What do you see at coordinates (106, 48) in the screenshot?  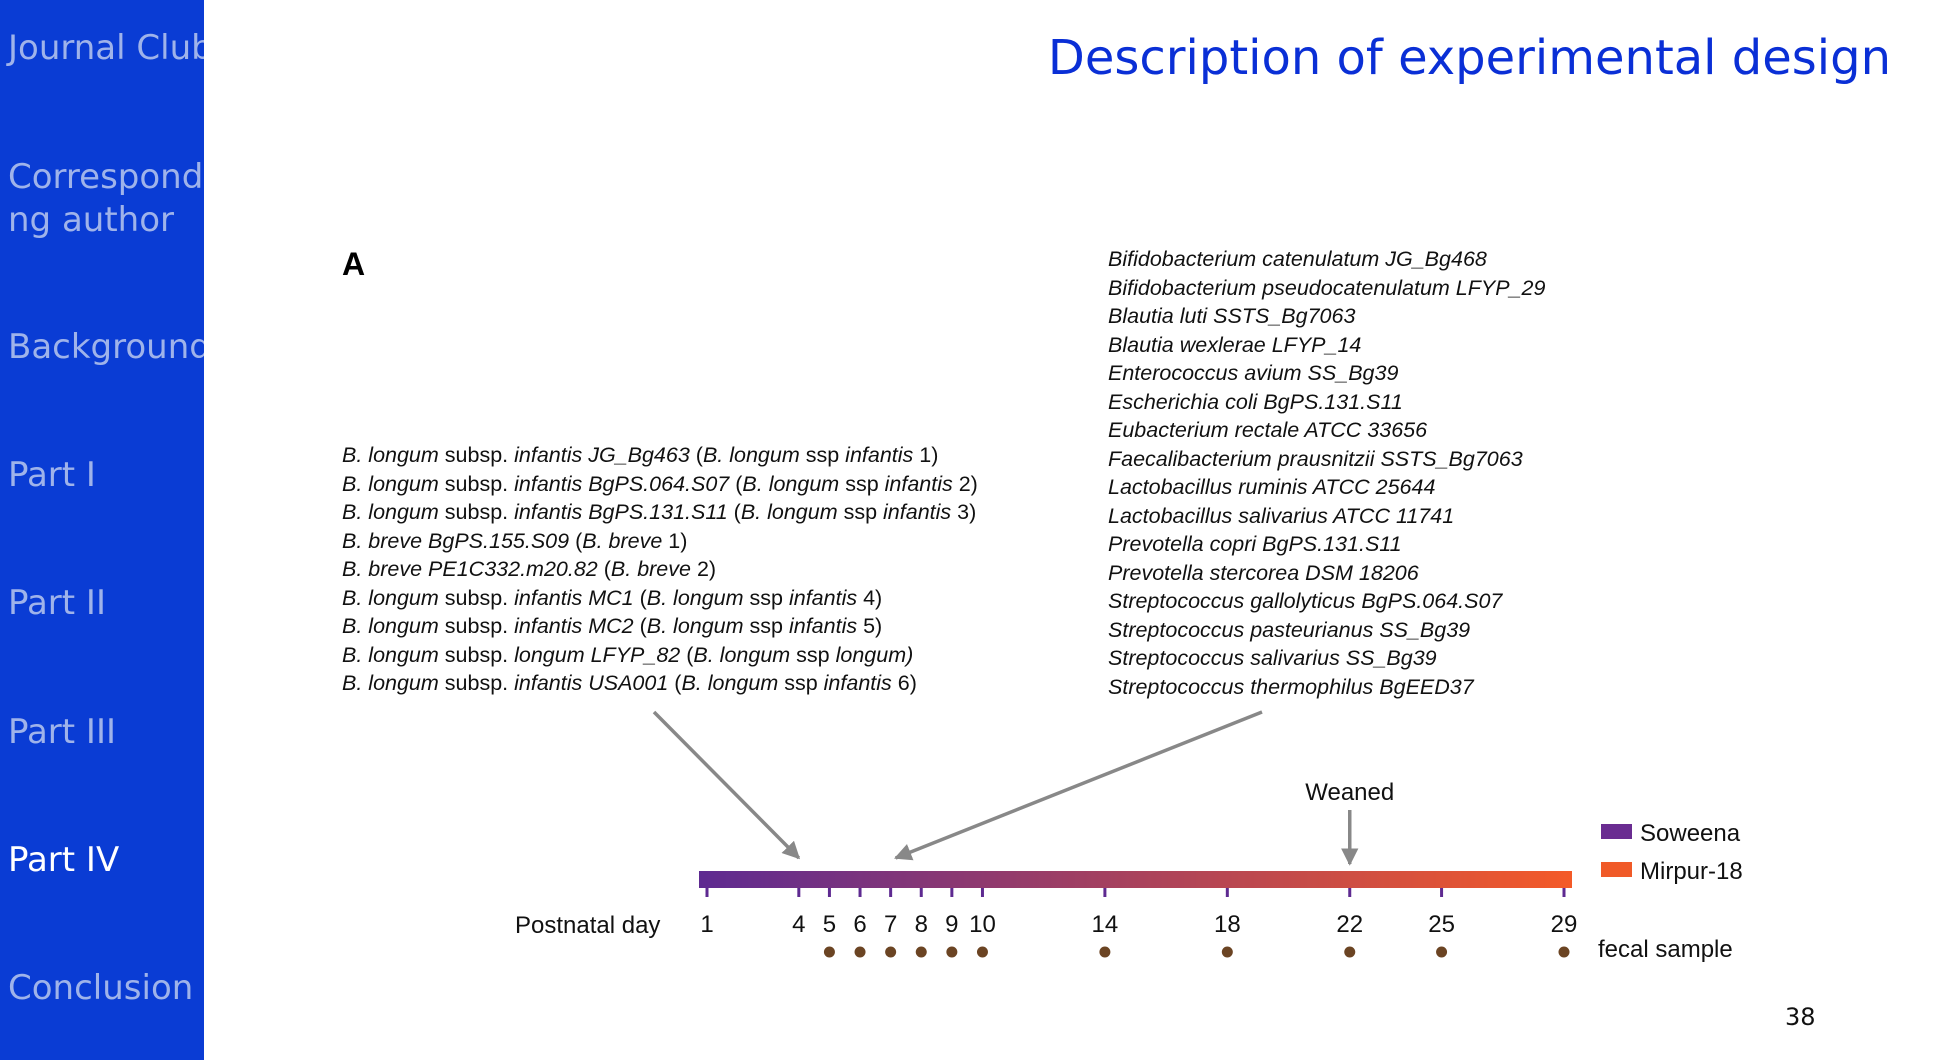 I see `nav-item-journal-club: Journal Club` at bounding box center [106, 48].